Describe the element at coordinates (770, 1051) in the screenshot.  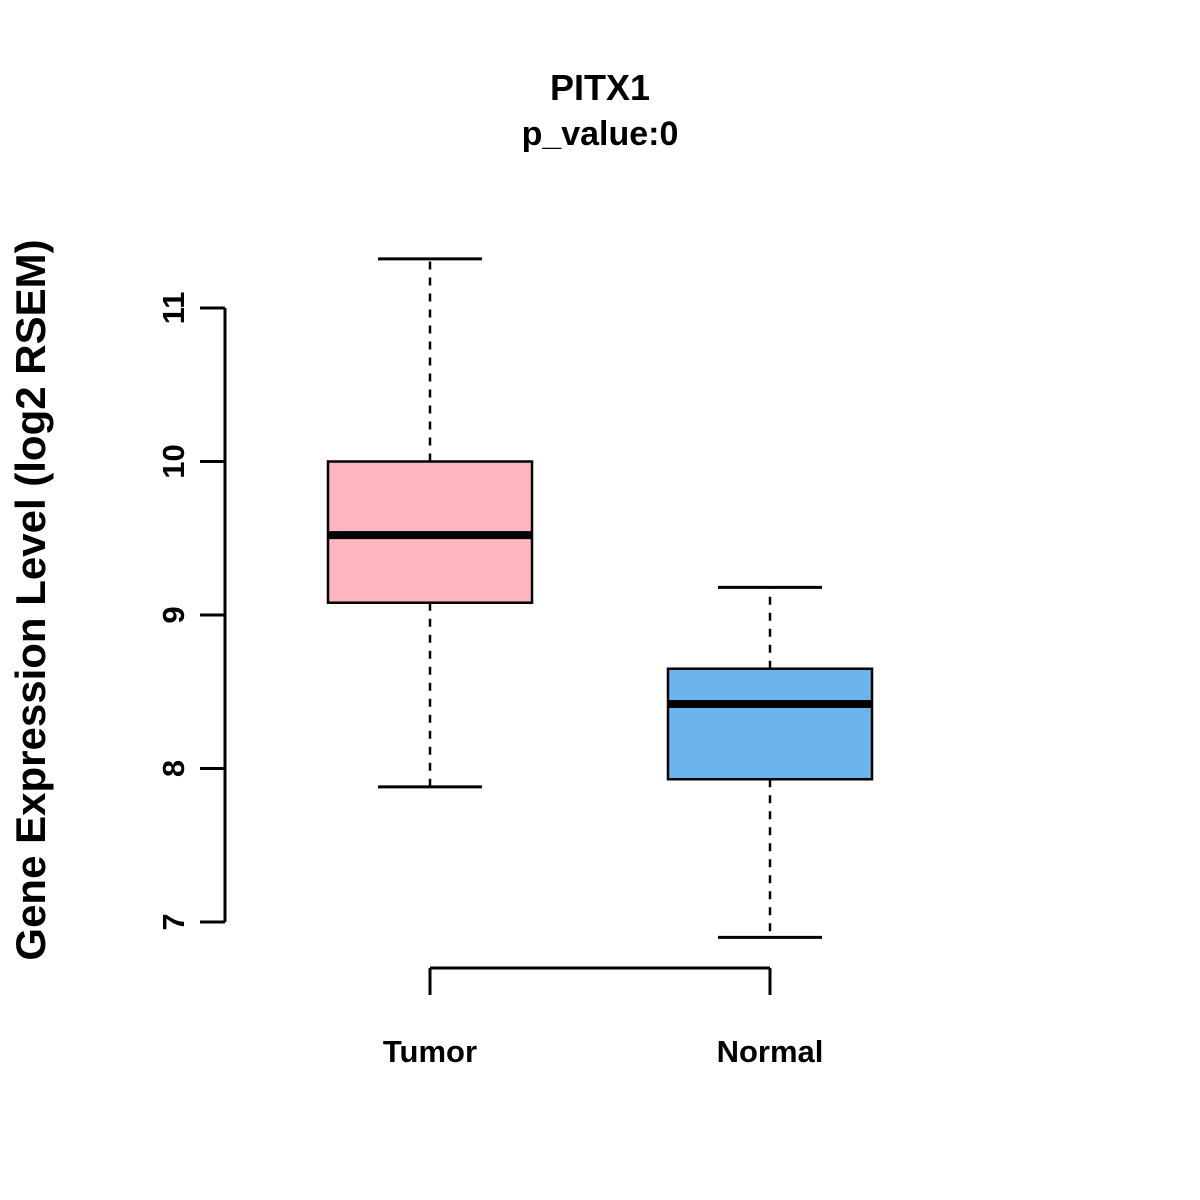
I see `x-category-label-normal: Normal` at that location.